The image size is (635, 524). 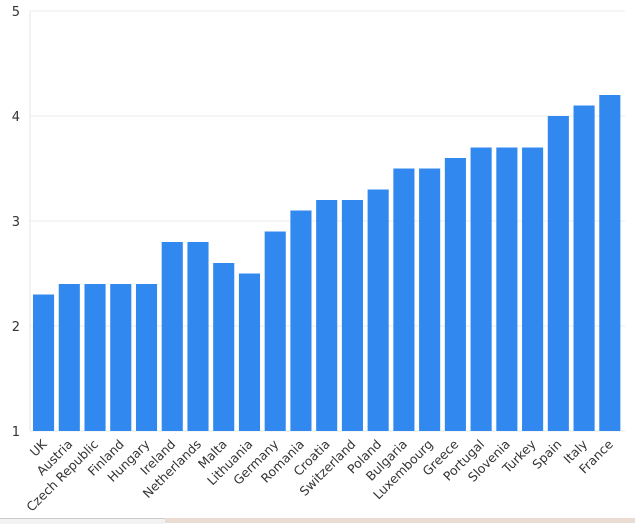 I want to click on y-tick-label: 1, so click(x=16, y=432).